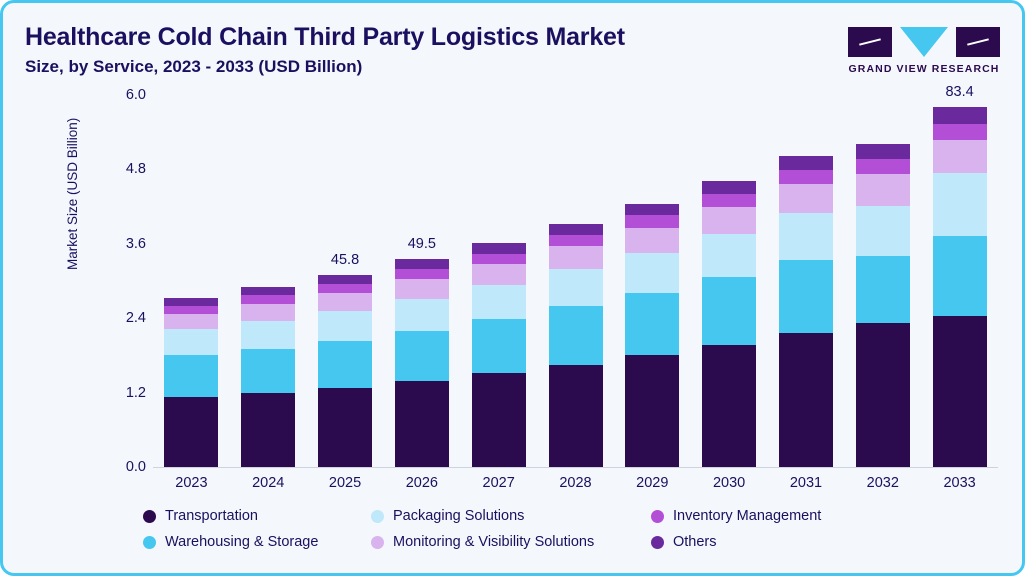  What do you see at coordinates (482, 542) in the screenshot?
I see `legend-item: Monitoring & Visibility Solutions` at bounding box center [482, 542].